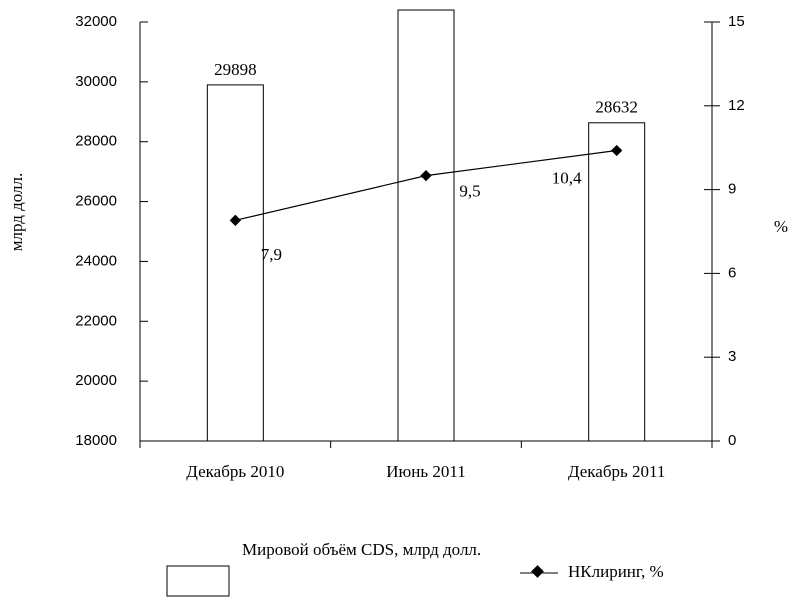 This screenshot has height=605, width=793. What do you see at coordinates (567, 177) in the screenshot?
I see `data-label: 10,4` at bounding box center [567, 177].